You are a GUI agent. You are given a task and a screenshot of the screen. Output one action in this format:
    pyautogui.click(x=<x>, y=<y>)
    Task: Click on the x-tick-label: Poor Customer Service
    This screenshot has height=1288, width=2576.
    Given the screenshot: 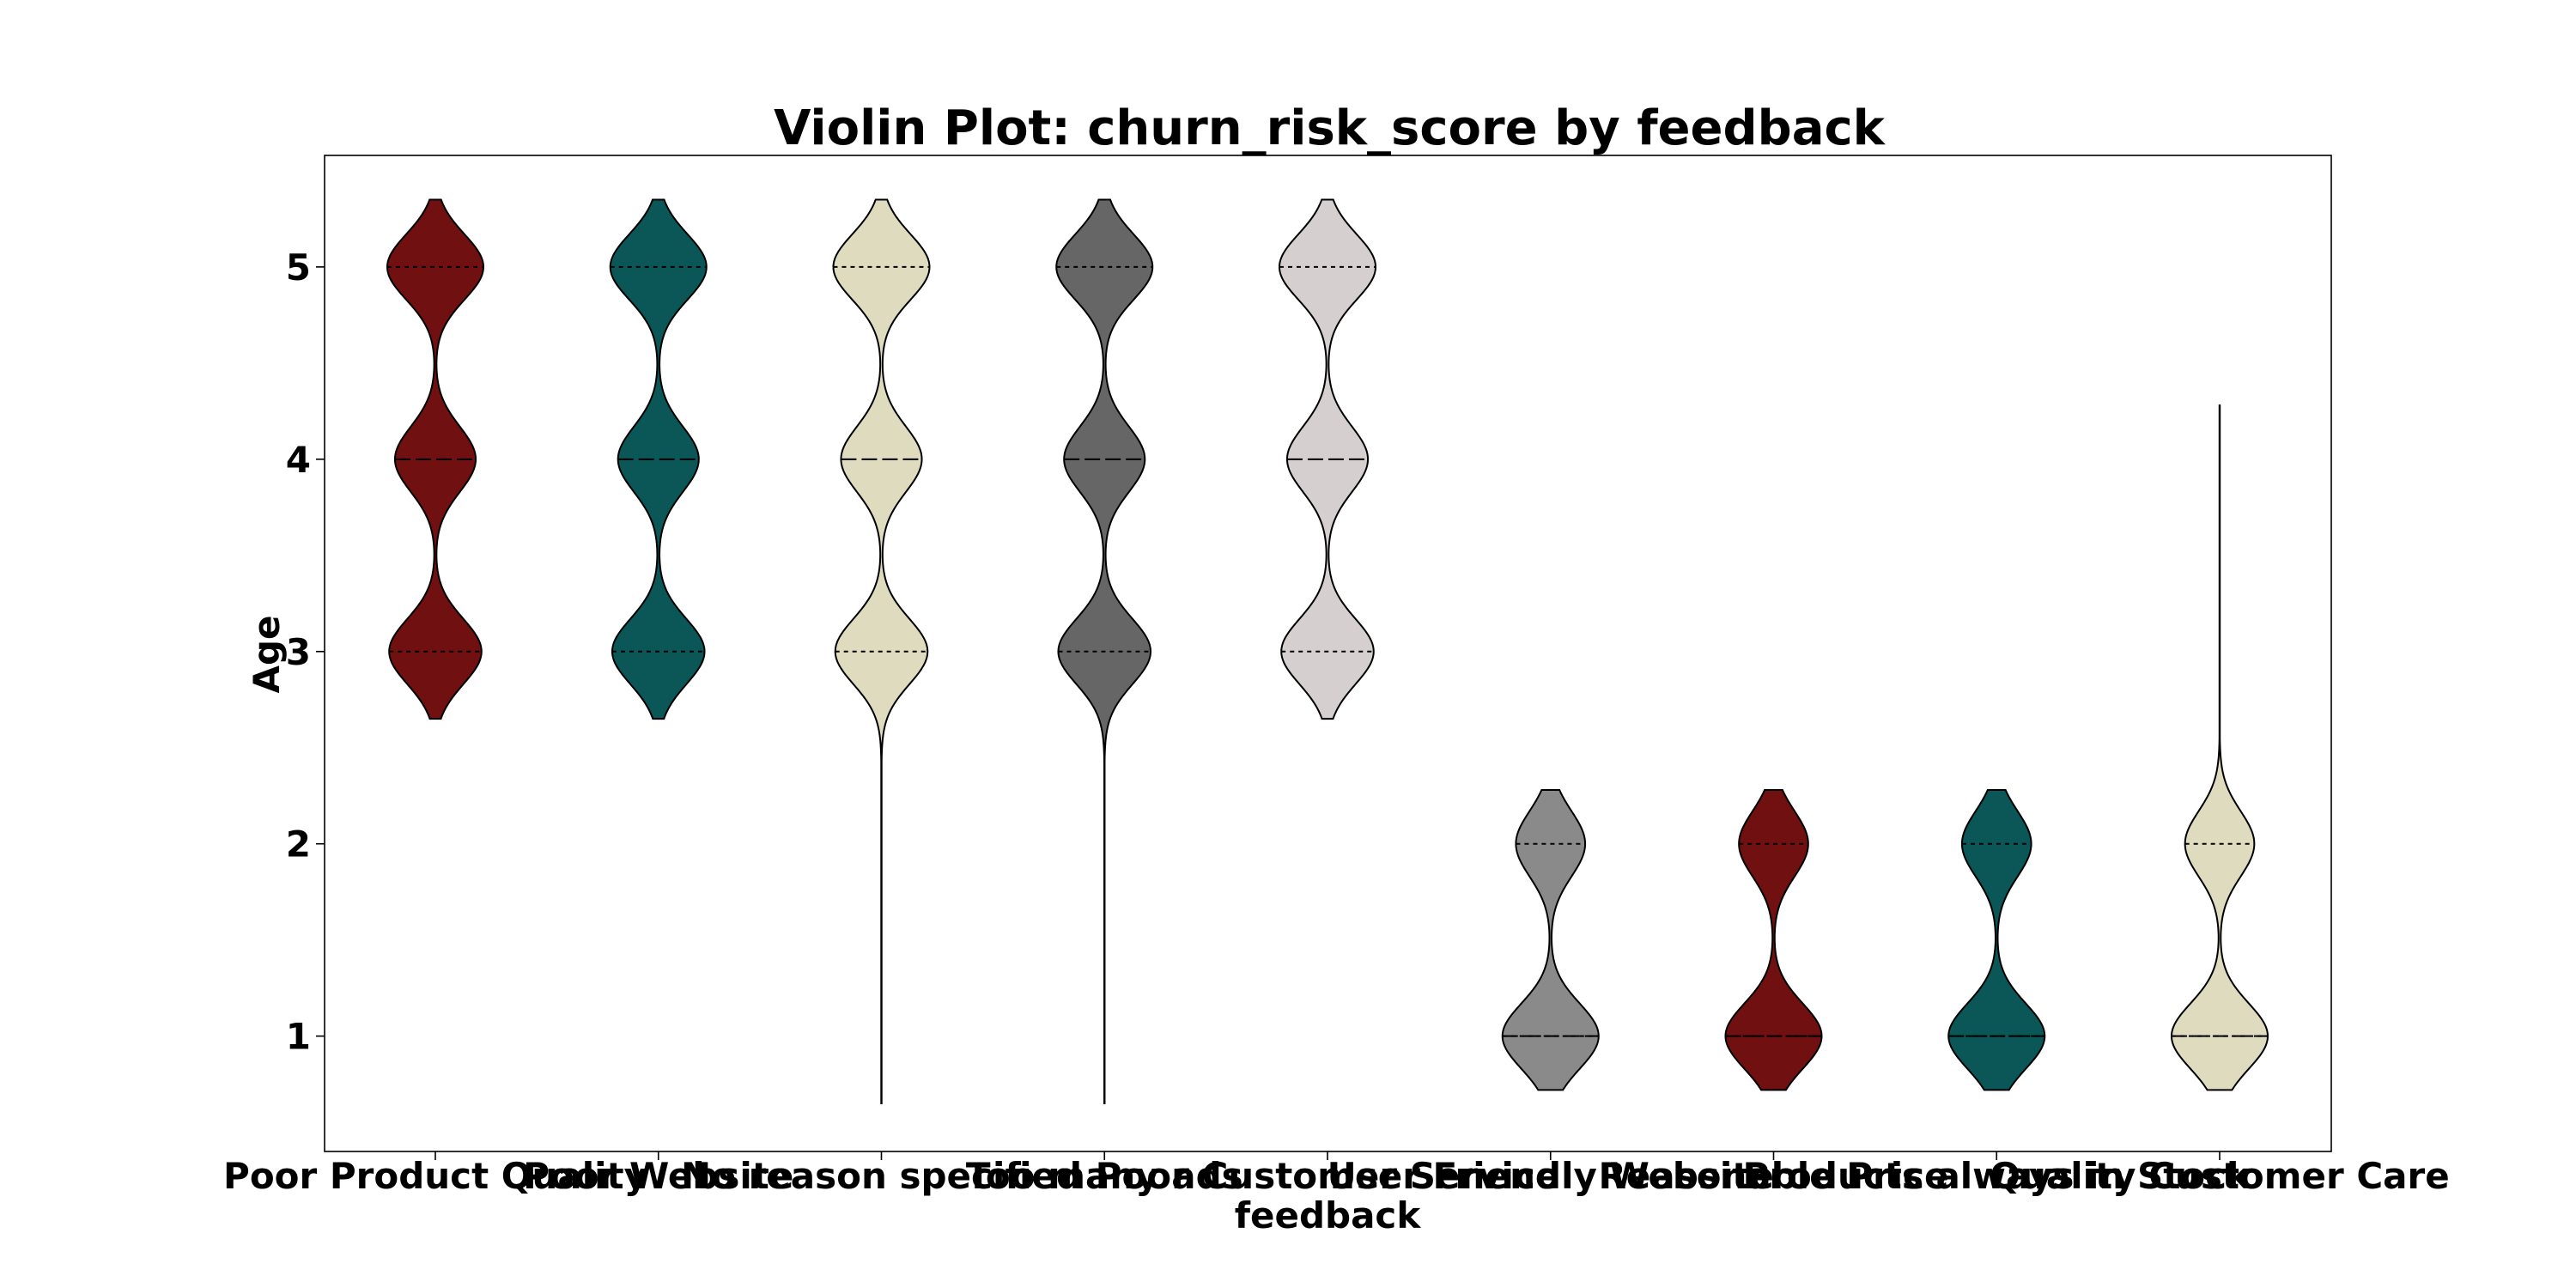 What is the action you would take?
    pyautogui.click(x=1328, y=1176)
    